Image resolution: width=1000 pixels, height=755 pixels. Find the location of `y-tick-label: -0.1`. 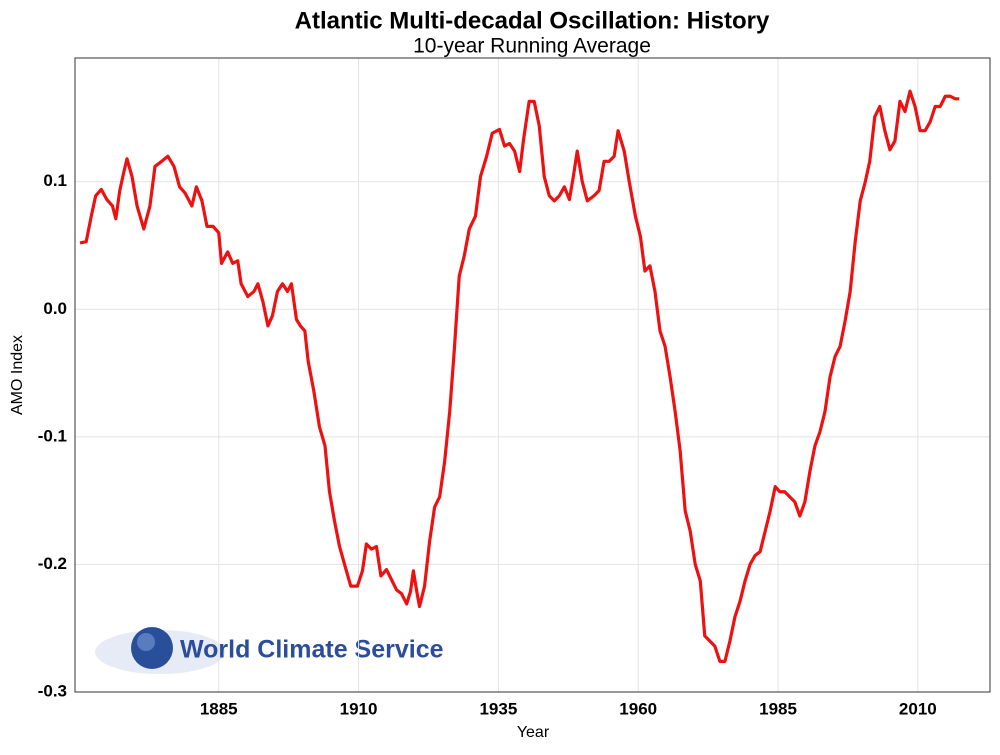

y-tick-label: -0.1 is located at coordinates (52, 435).